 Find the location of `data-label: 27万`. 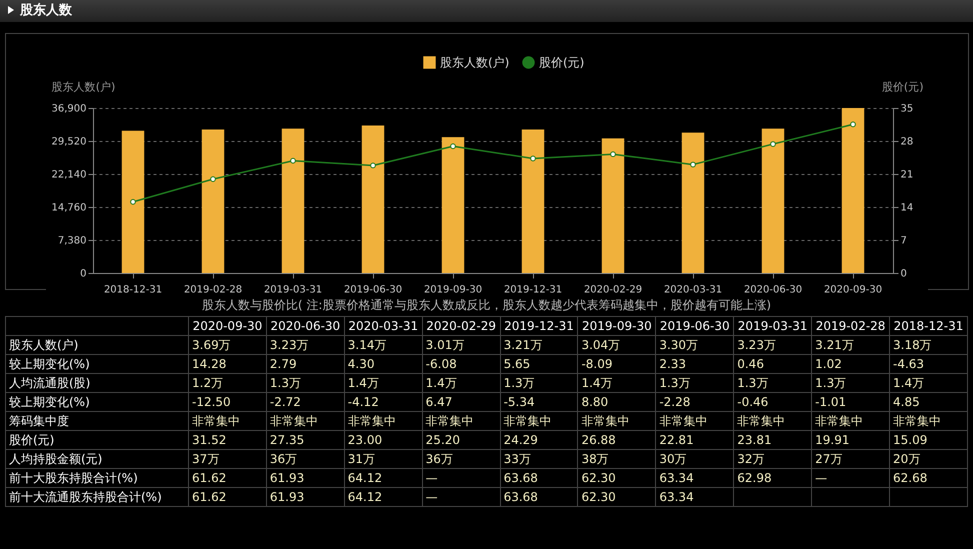

data-label: 27万 is located at coordinates (851, 459).